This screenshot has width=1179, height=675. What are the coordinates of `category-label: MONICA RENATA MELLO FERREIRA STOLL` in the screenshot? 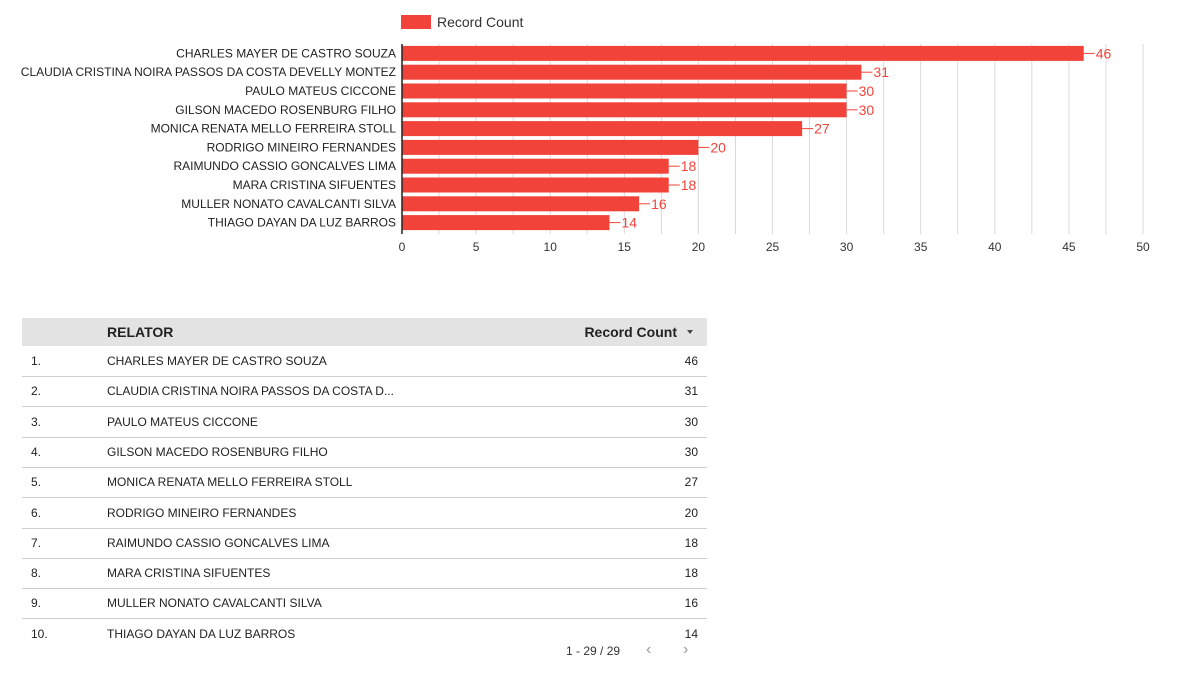 It's located at (274, 129).